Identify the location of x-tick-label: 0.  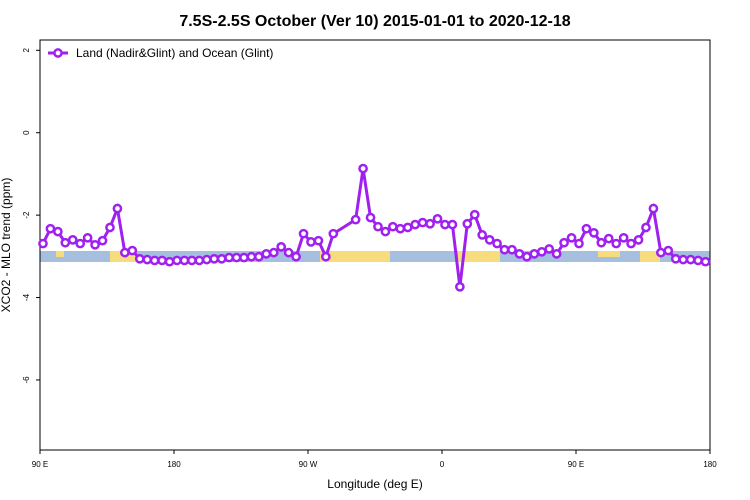
(442, 464).